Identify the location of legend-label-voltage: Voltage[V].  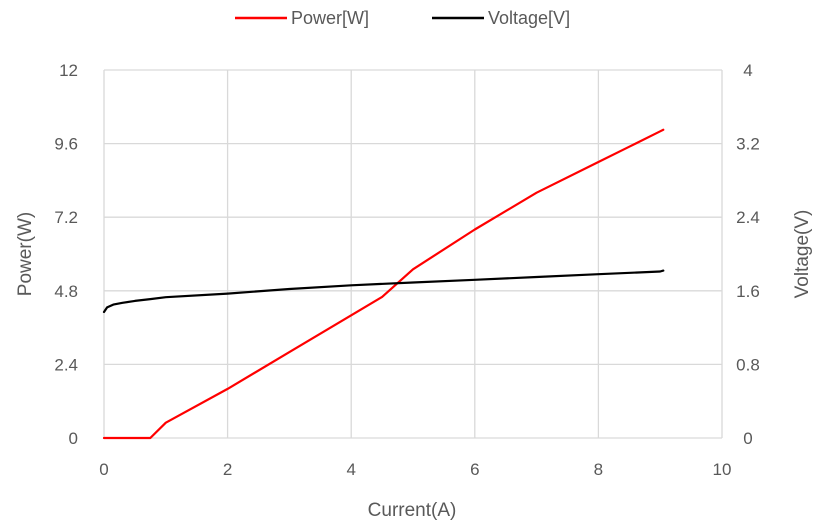
(529, 18).